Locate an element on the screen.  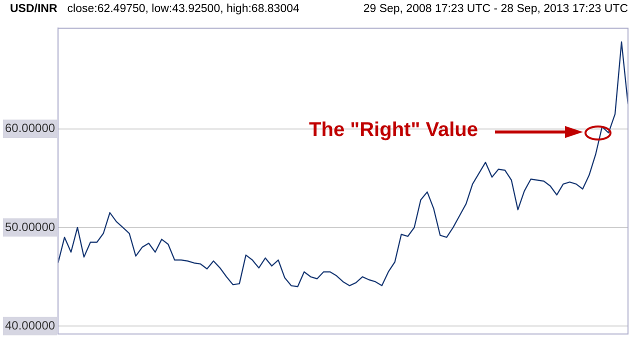
annotation: The "Right" Value is located at coordinates (393, 130).